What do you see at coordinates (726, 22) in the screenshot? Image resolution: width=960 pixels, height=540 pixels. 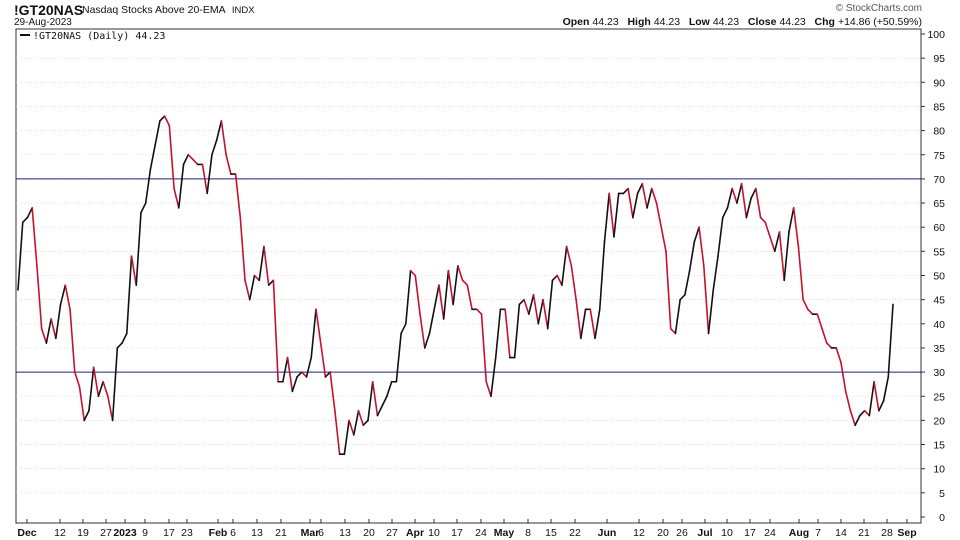 I see `low-value: 44.23` at bounding box center [726, 22].